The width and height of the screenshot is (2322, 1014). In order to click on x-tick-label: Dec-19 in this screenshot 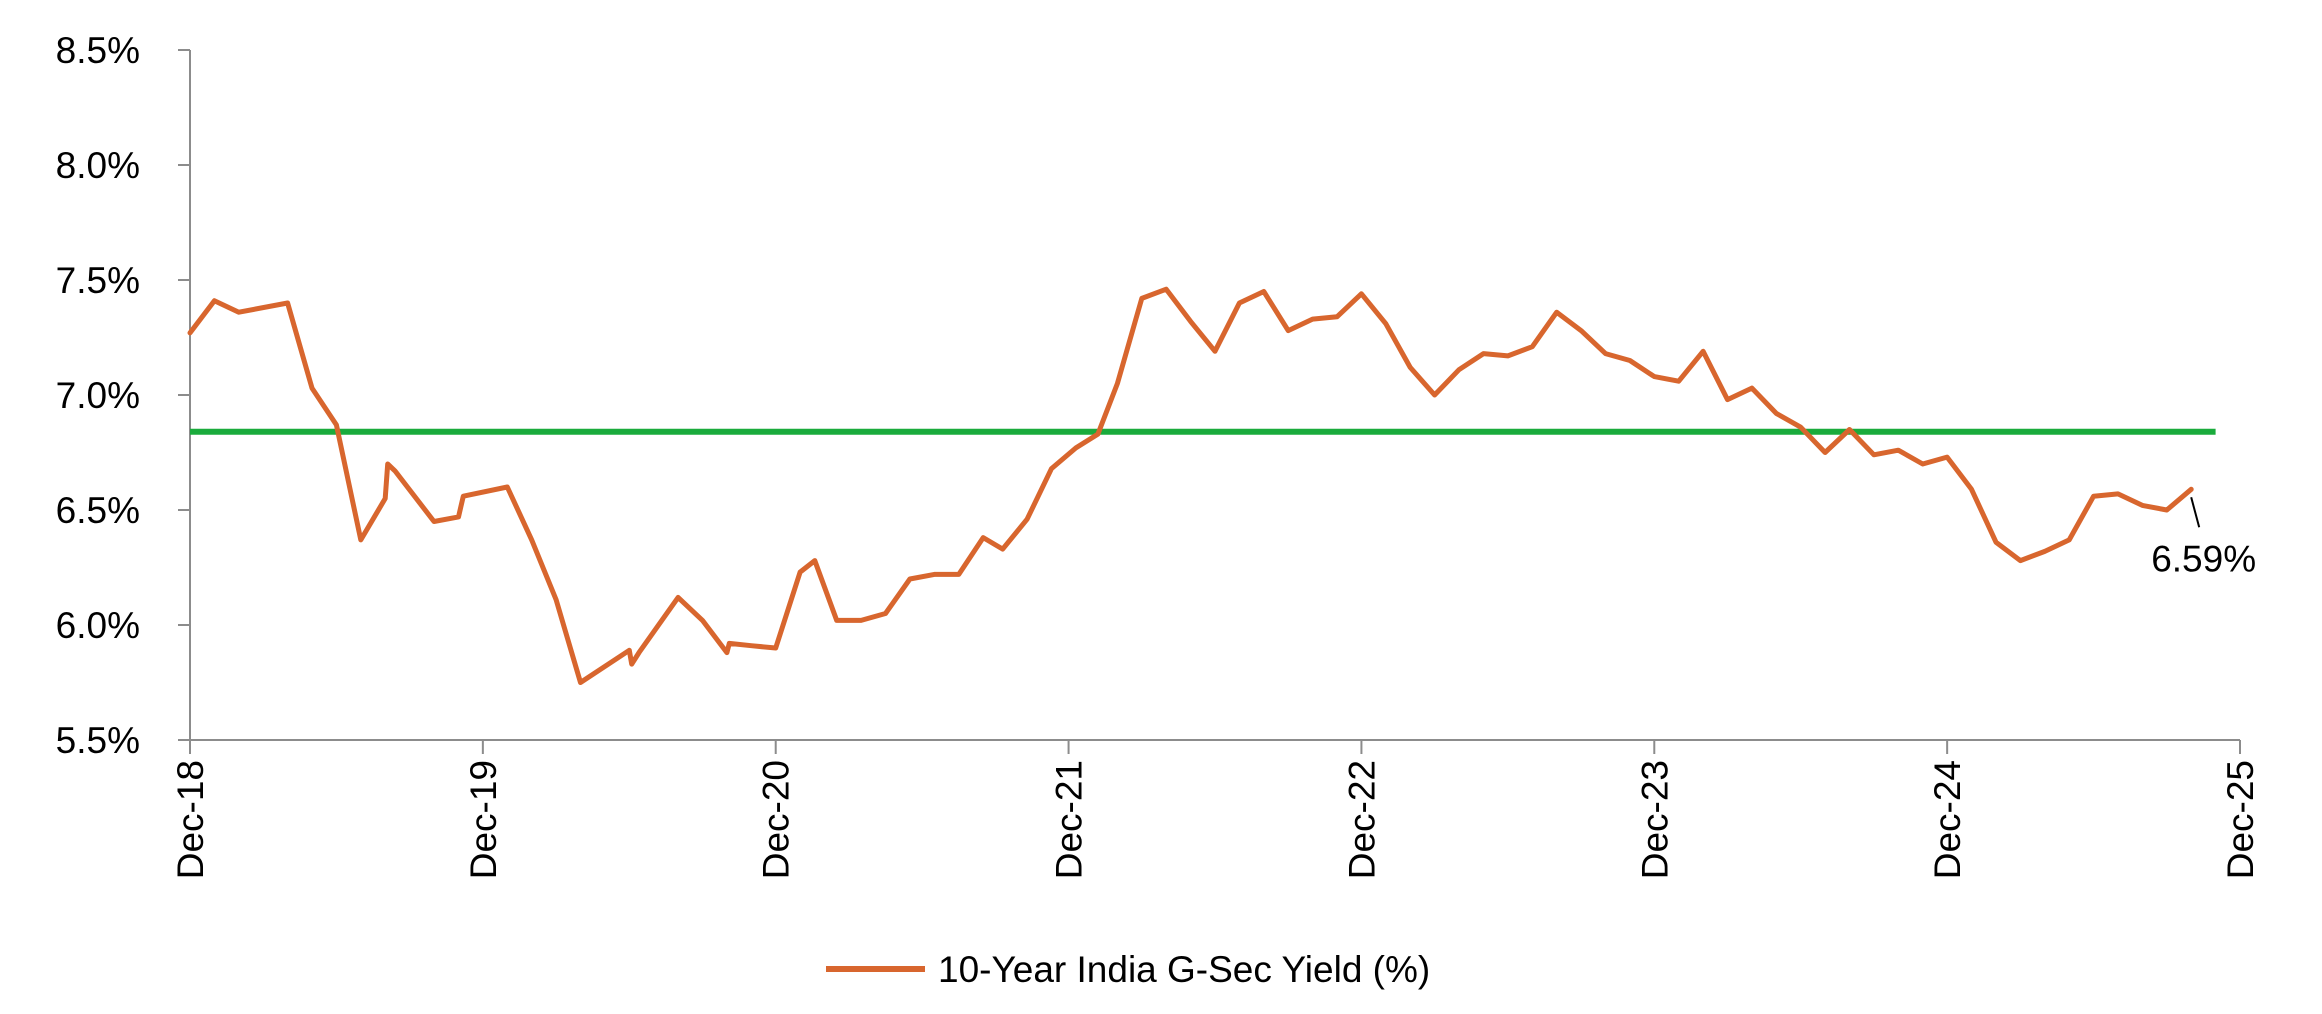, I will do `click(483, 819)`.